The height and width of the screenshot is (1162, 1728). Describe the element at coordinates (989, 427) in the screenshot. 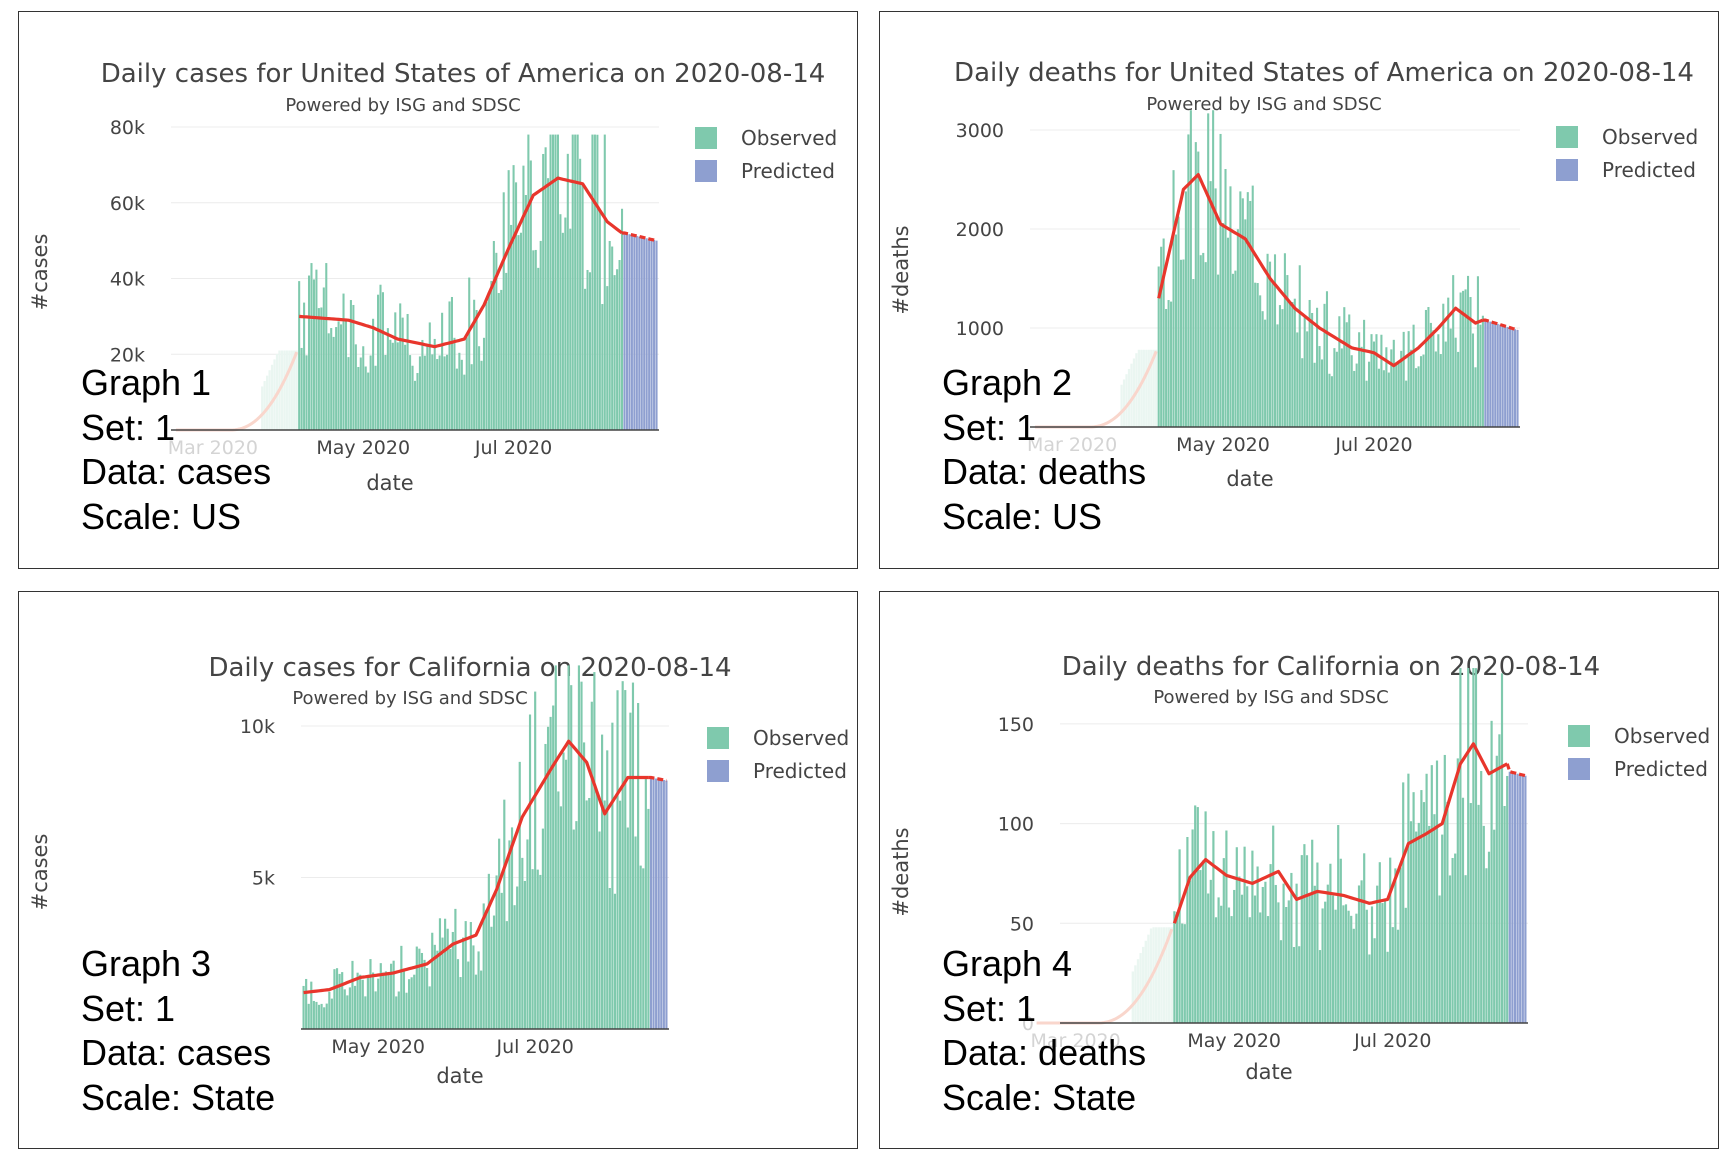

I see `annotation-set-label: Set: 1` at that location.